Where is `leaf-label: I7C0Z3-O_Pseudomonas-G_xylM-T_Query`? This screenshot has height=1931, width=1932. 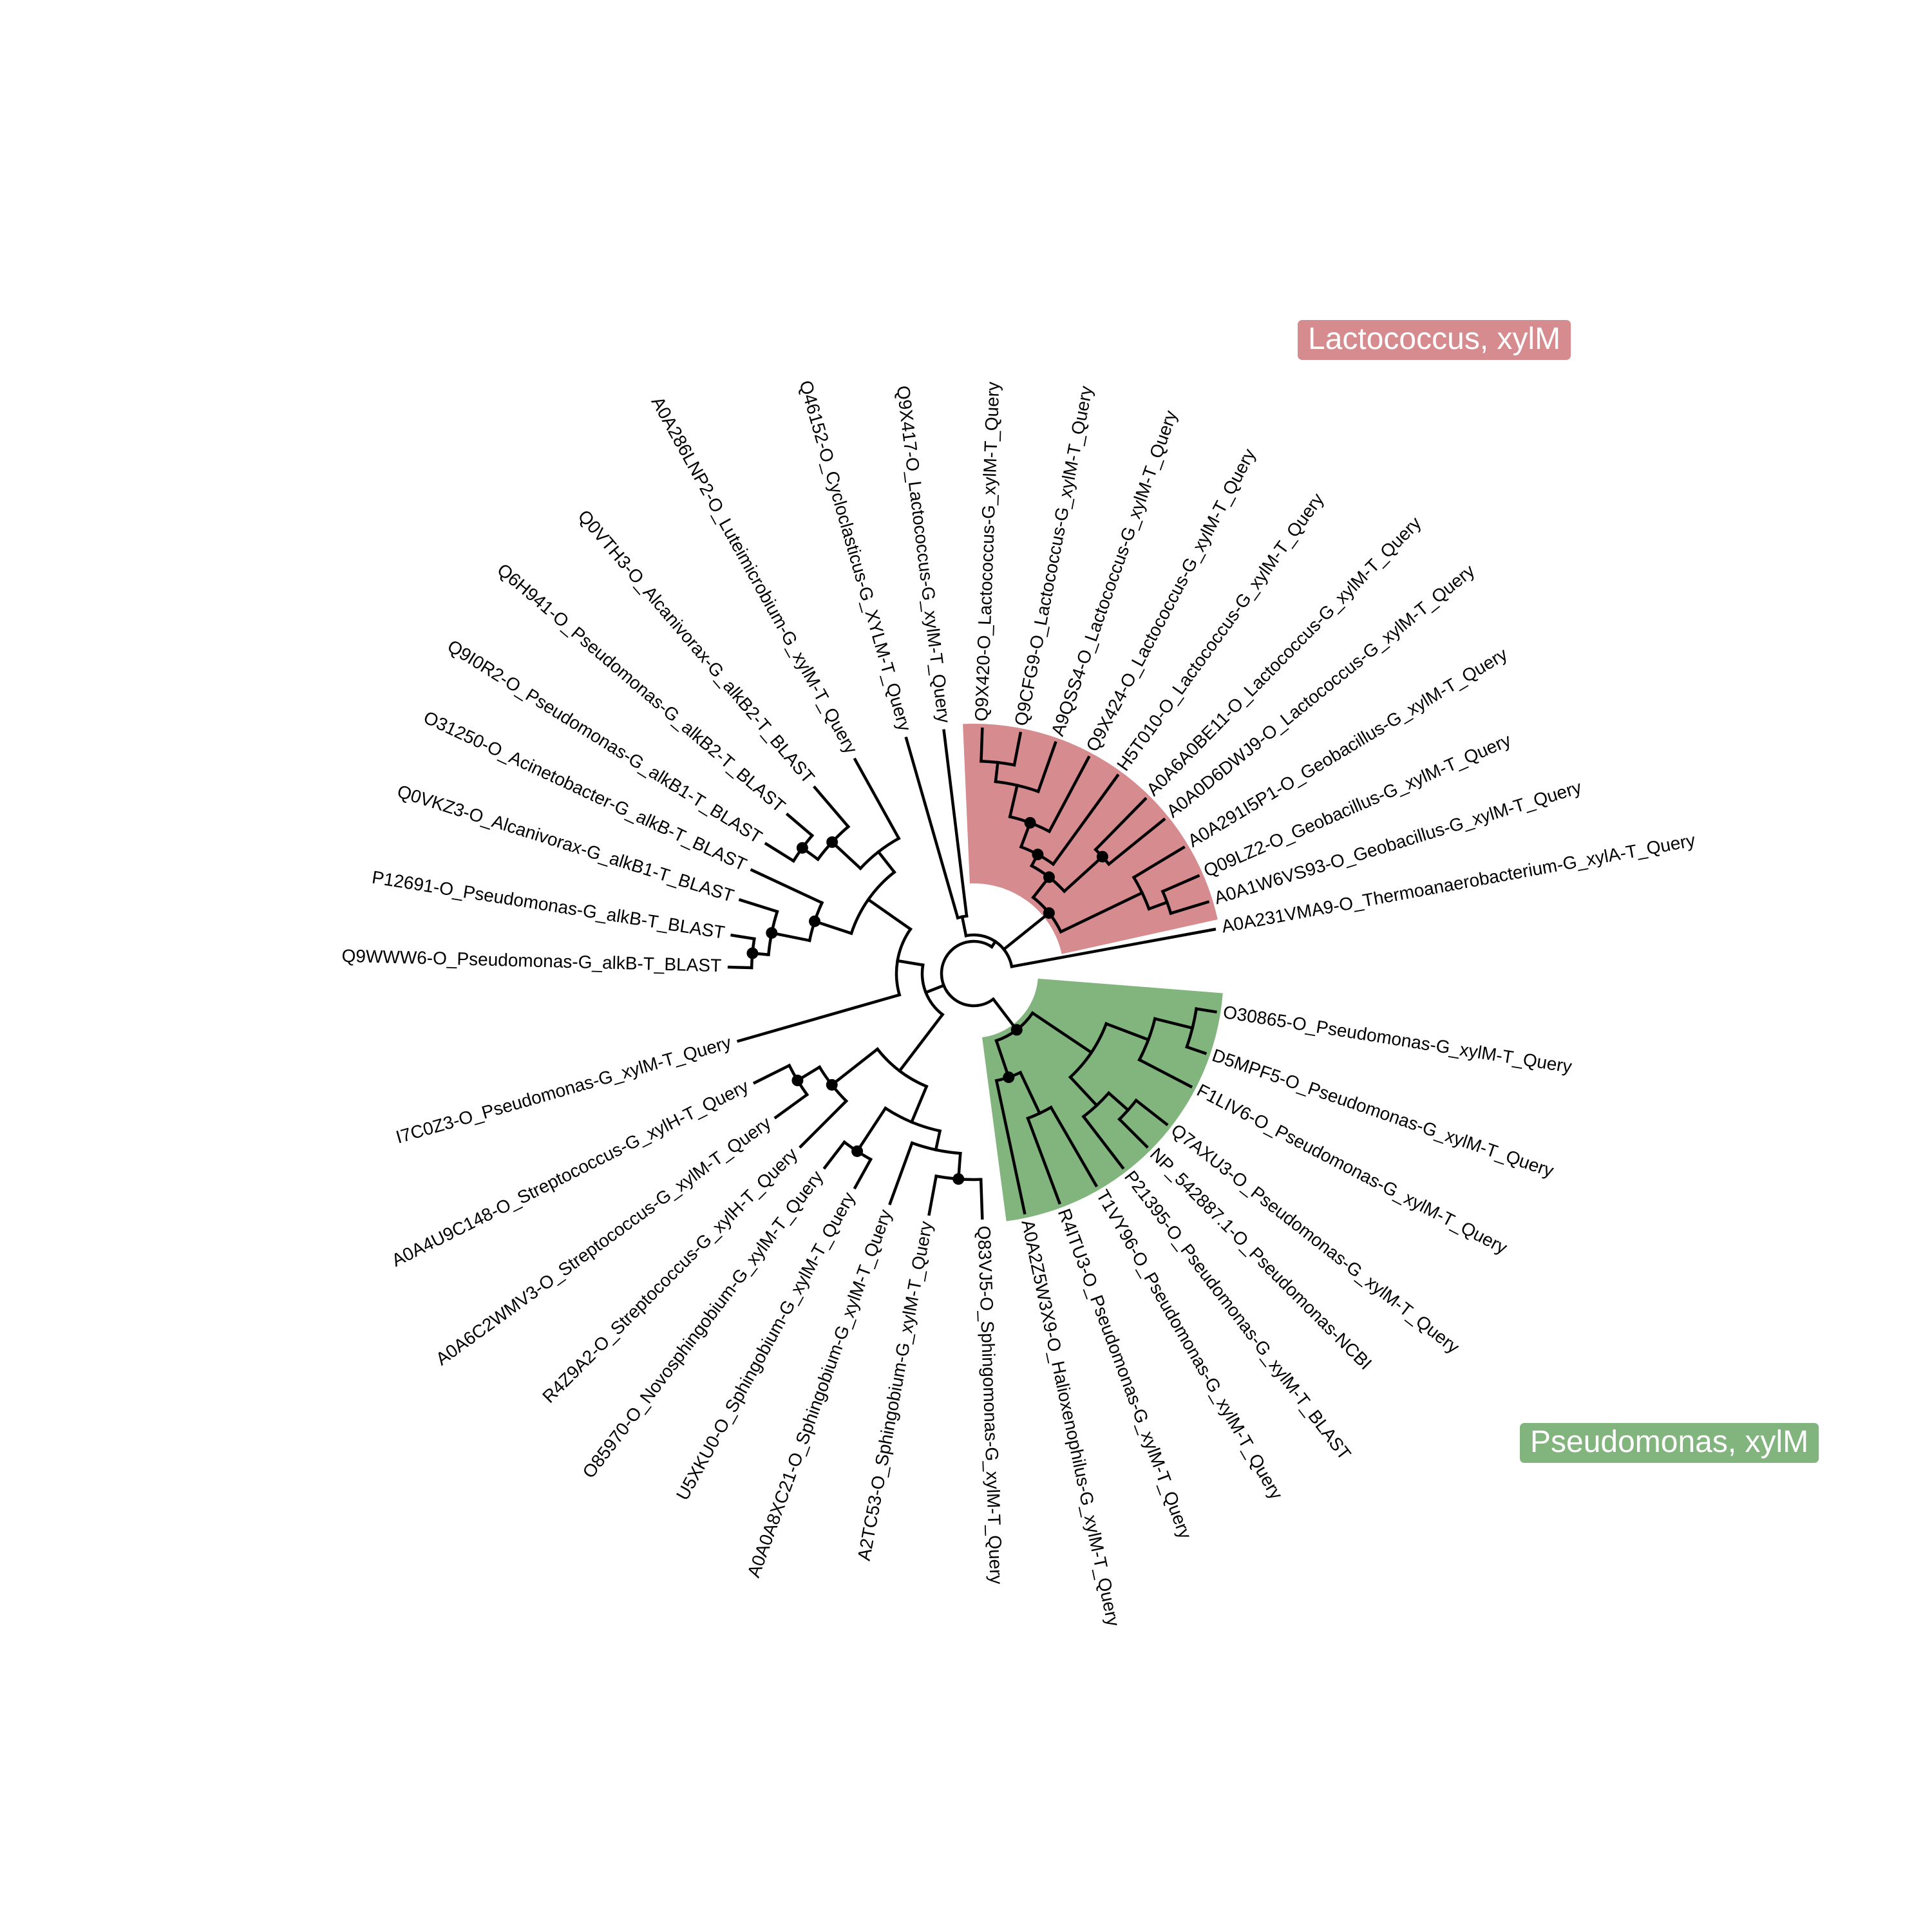
leaf-label: I7C0Z3-O_Pseudomonas-G_xylM-T_Query is located at coordinates (563, 1089).